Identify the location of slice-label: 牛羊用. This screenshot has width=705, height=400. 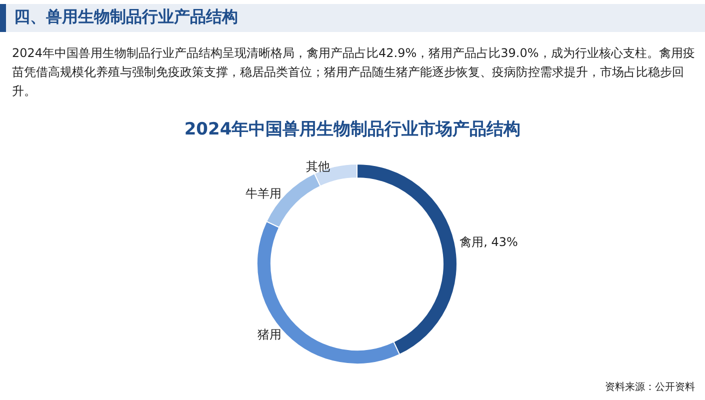
(263, 193).